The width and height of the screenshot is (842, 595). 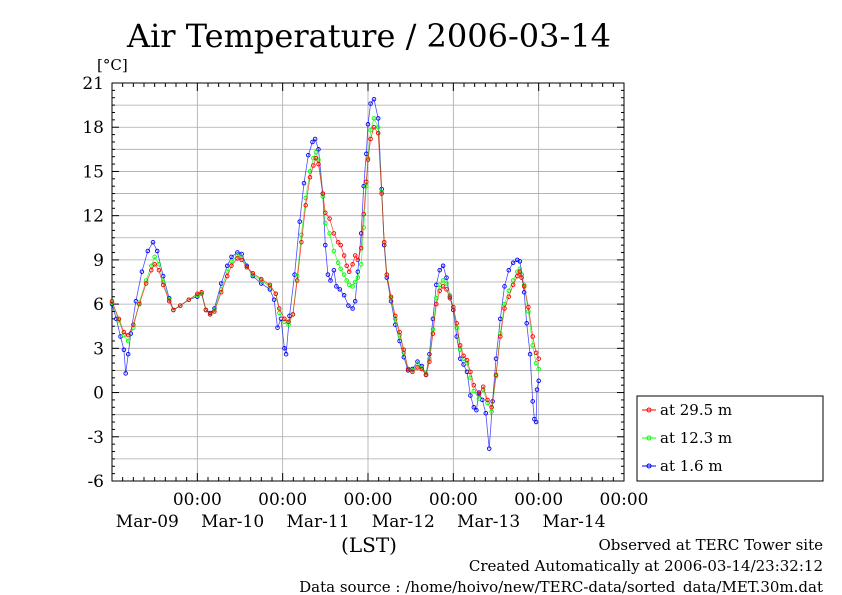 I want to click on observation-site-note: Observed at TERC Tower site, so click(x=710, y=545).